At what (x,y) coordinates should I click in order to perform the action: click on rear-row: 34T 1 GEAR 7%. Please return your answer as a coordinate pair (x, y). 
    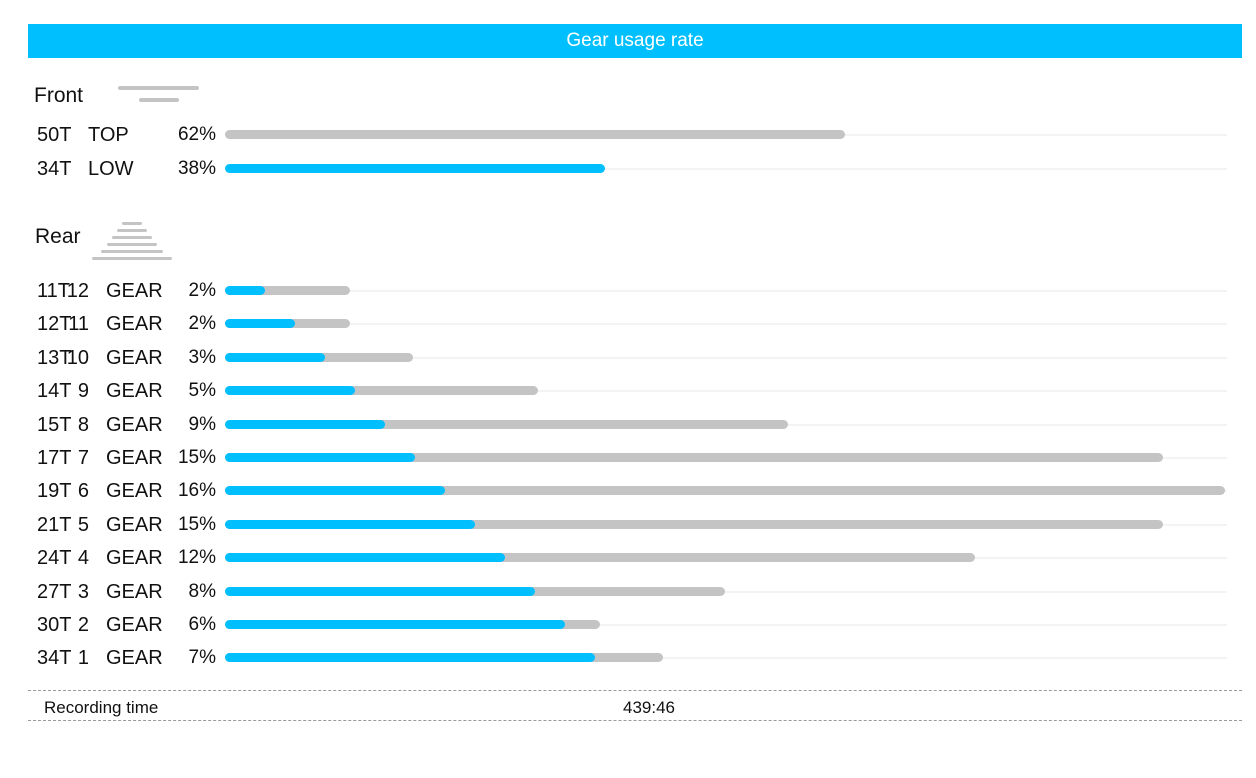
    Looking at the image, I should click on (628, 658).